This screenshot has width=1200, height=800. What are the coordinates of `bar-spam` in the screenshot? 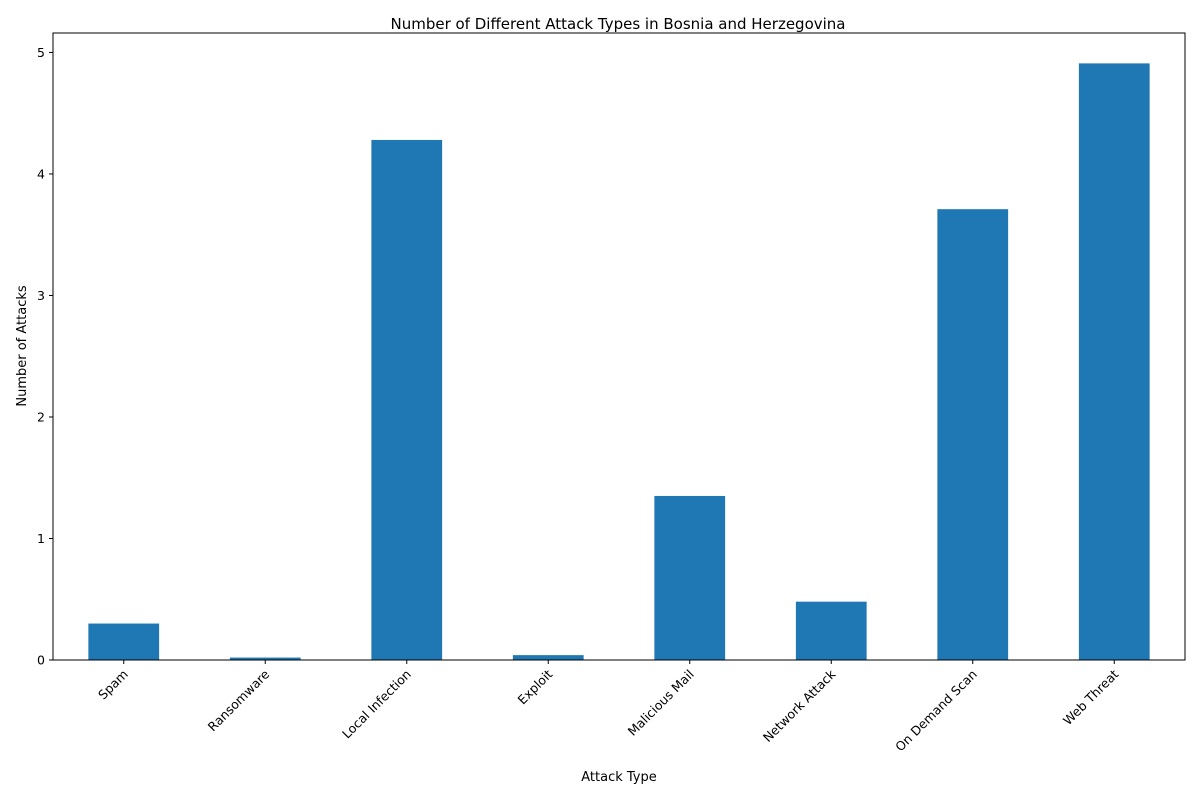 It's located at (124, 641).